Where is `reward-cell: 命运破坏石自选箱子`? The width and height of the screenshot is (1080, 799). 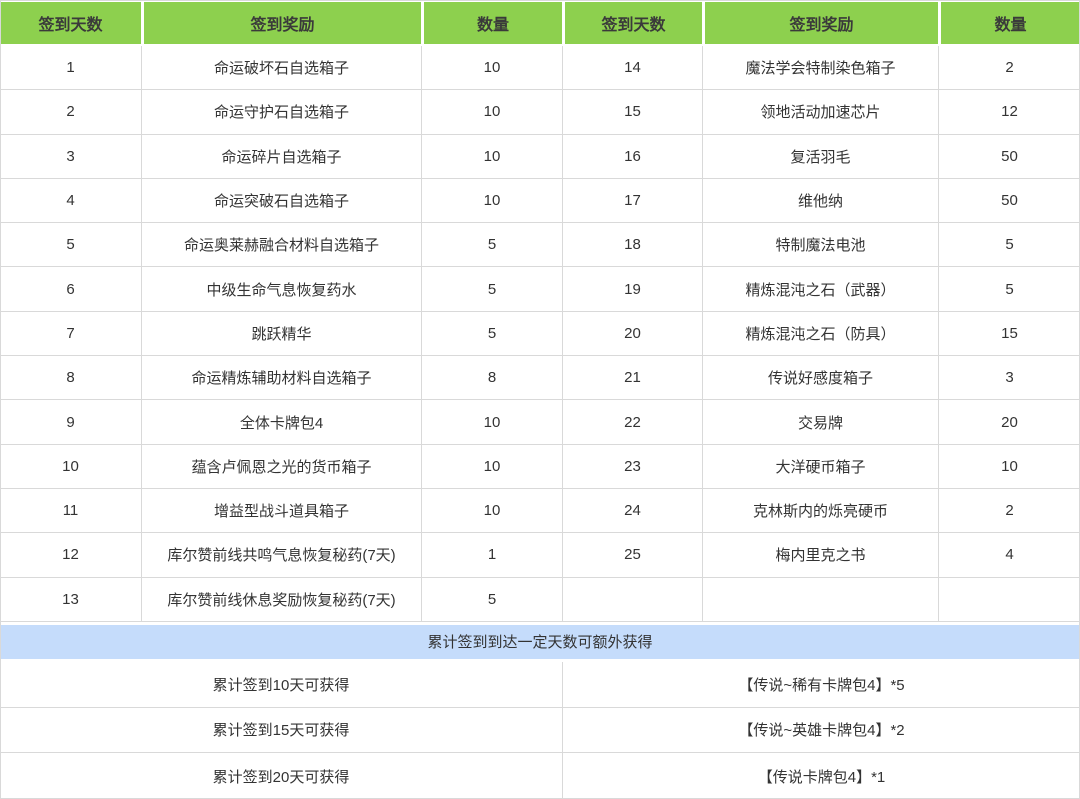 reward-cell: 命运破坏石自选箱子 is located at coordinates (281, 68).